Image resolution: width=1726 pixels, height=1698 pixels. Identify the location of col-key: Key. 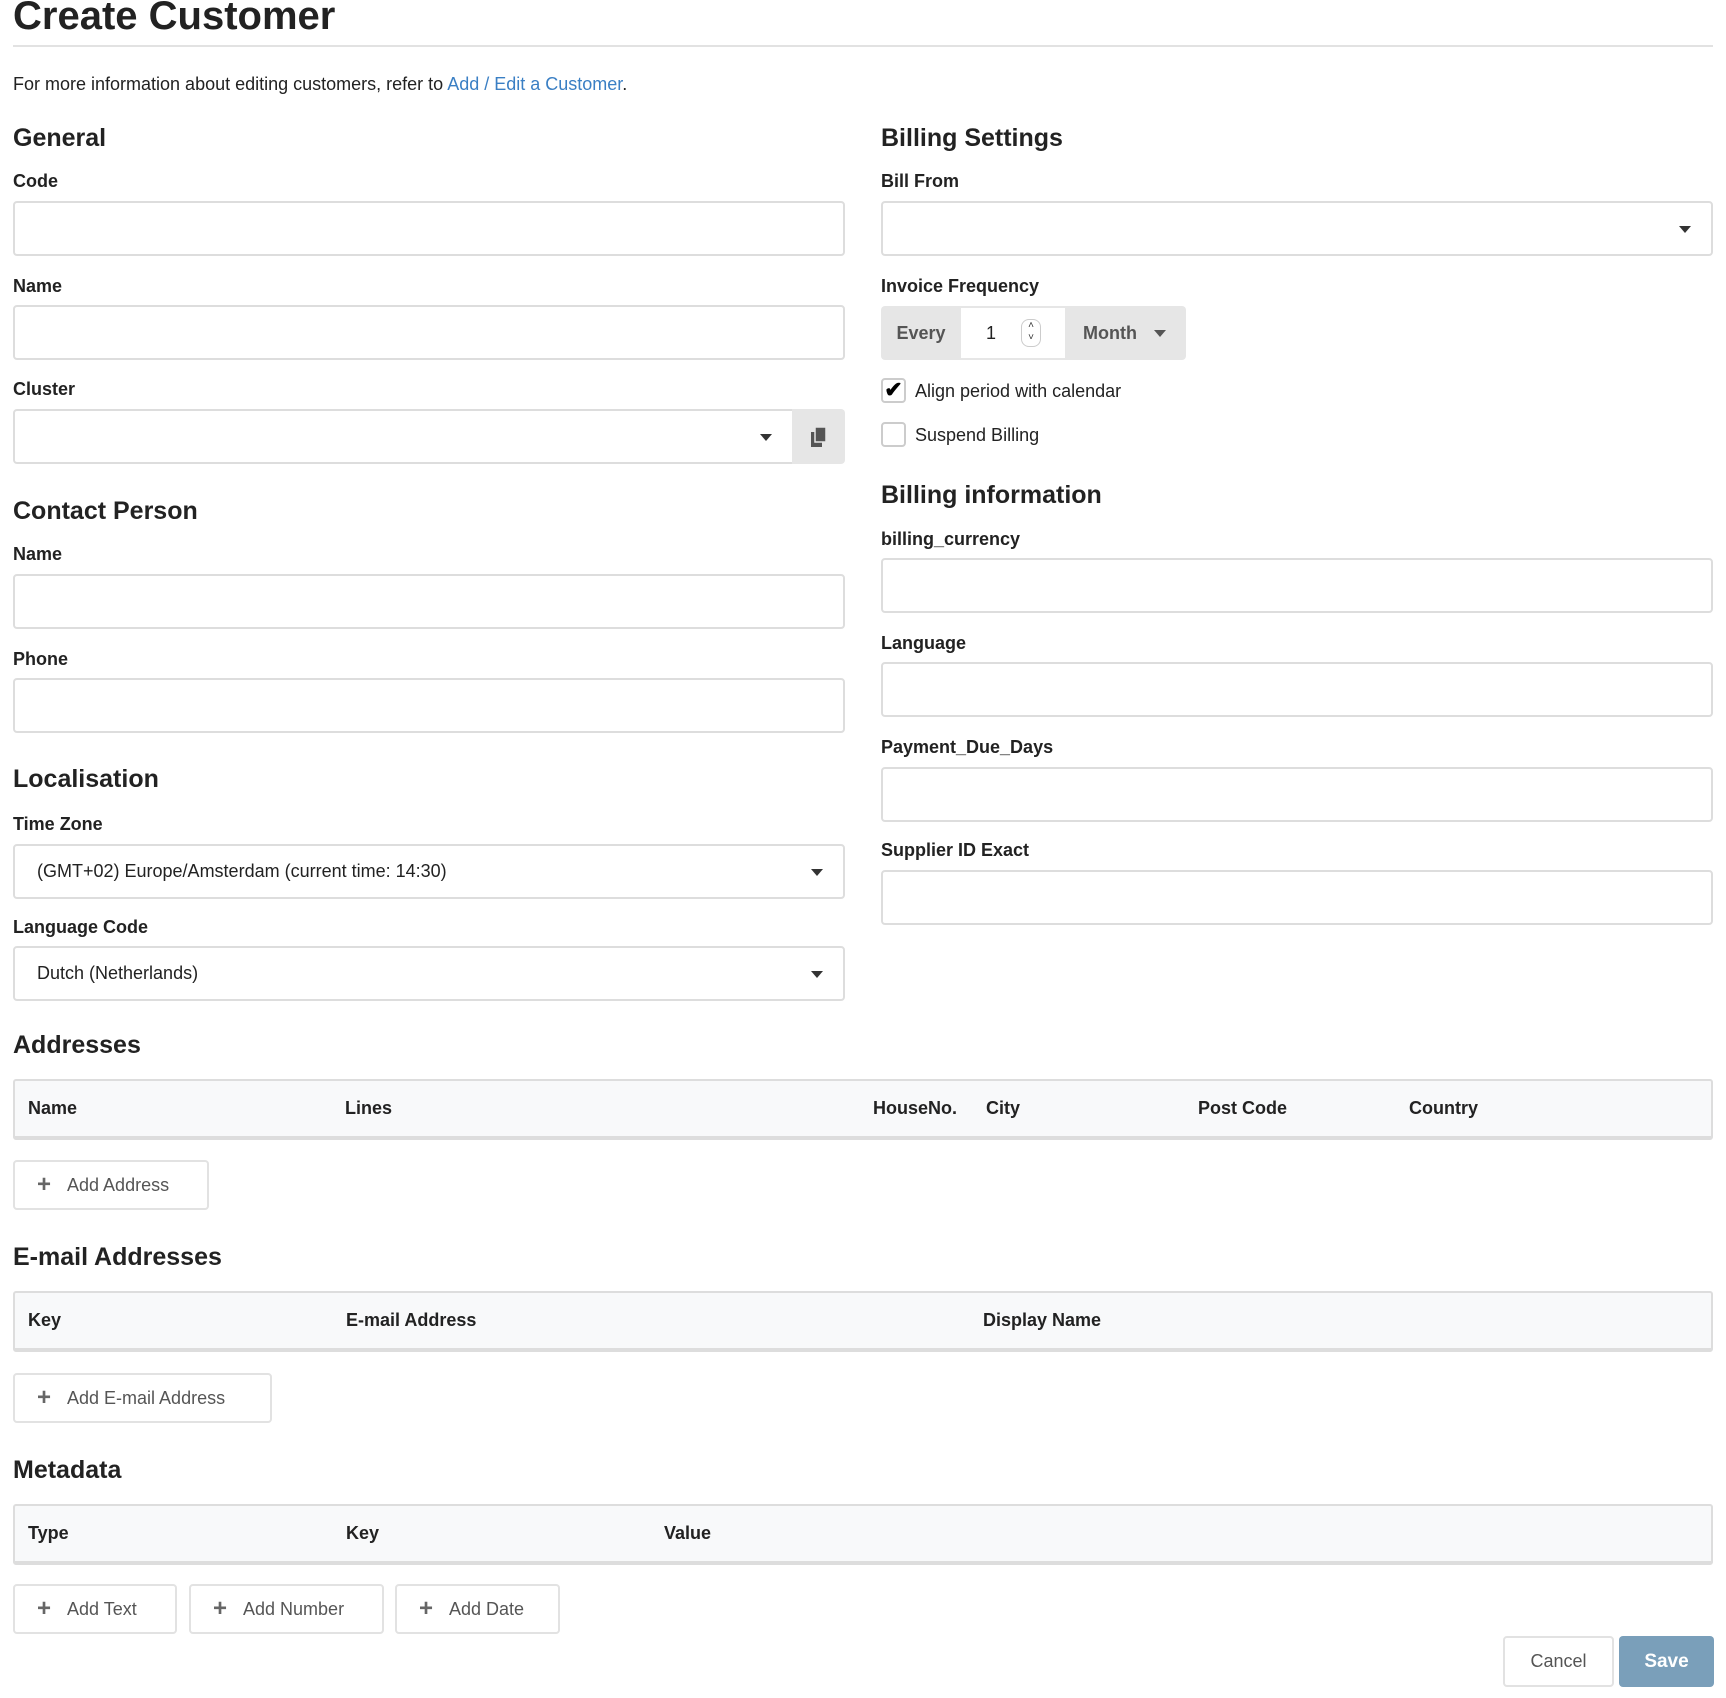
(45, 1320).